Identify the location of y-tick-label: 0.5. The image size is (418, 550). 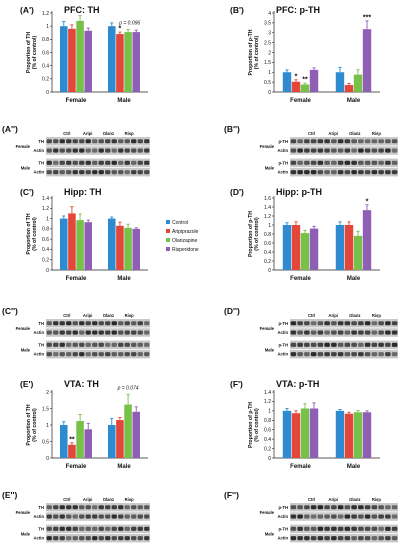
(45, 442).